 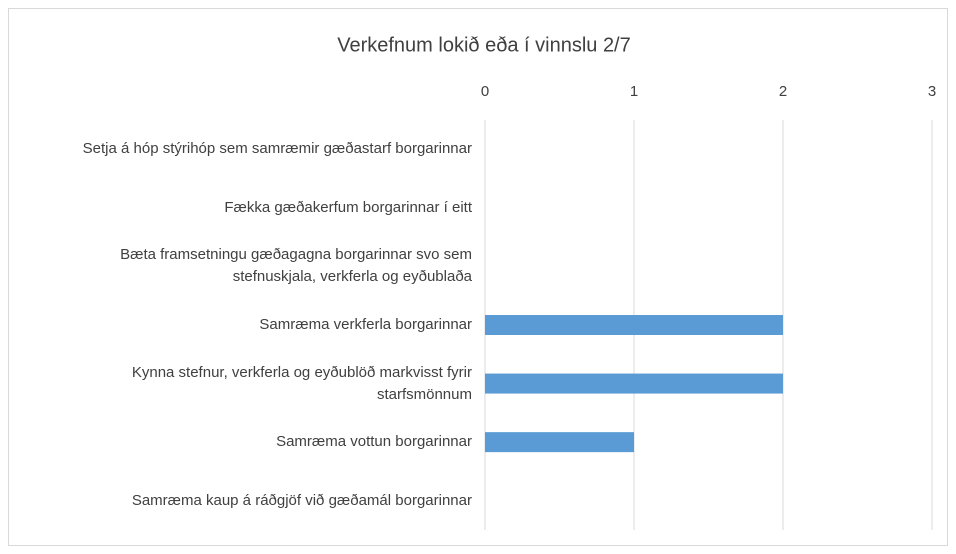 What do you see at coordinates (348, 207) in the screenshot?
I see `y-tick-label: Fækka gæðakerfum borgarinnar í eitt` at bounding box center [348, 207].